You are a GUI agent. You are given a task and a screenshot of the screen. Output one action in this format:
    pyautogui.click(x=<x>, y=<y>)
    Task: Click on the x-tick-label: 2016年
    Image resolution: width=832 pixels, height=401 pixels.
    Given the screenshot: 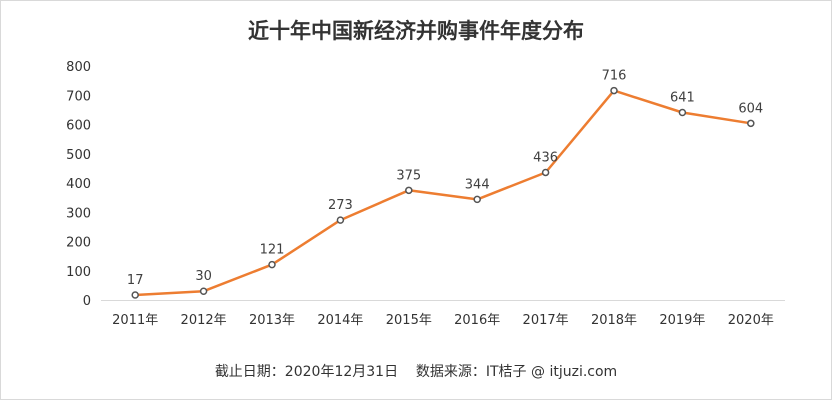 What is the action you would take?
    pyautogui.click(x=477, y=320)
    